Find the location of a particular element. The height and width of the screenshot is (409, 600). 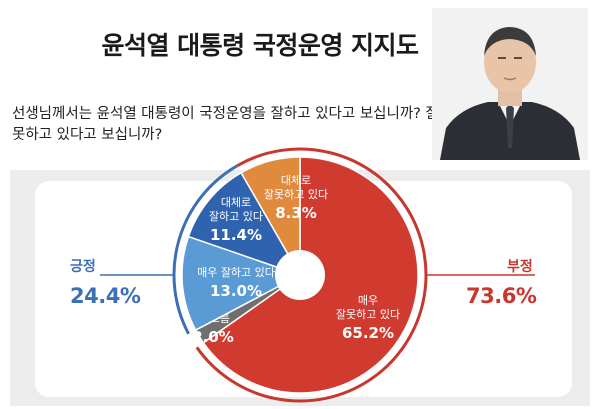

pie-center-hole is located at coordinates (300, 275).